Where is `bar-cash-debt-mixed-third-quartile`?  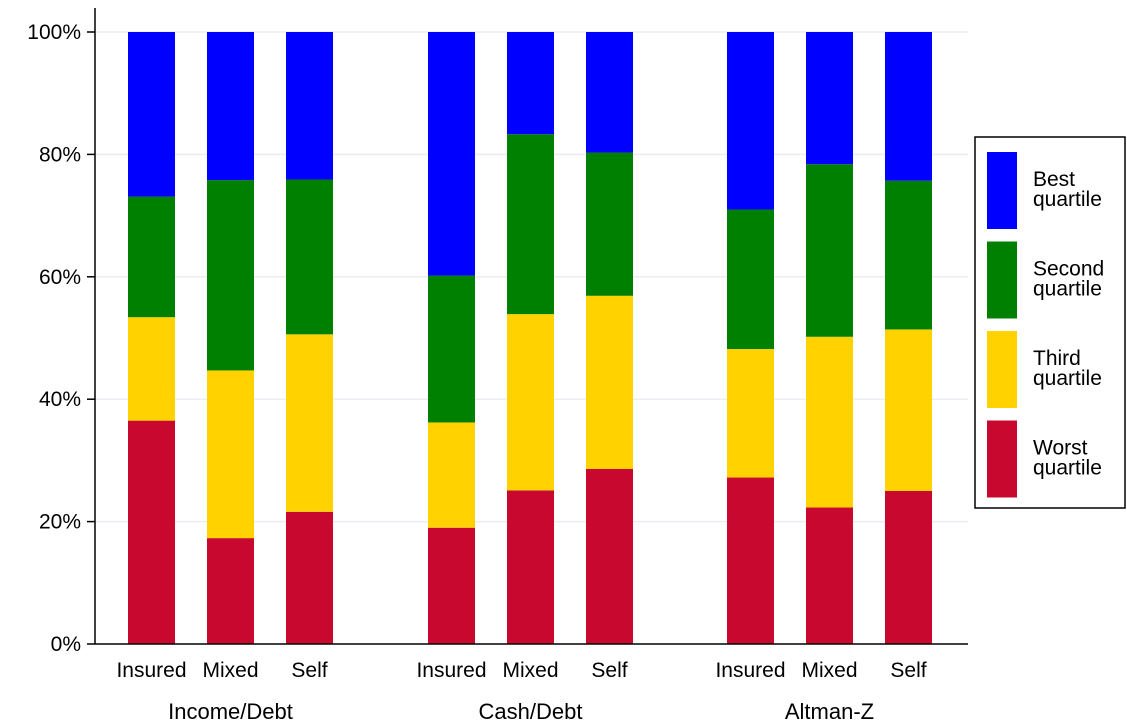 bar-cash-debt-mixed-third-quartile is located at coordinates (530, 402).